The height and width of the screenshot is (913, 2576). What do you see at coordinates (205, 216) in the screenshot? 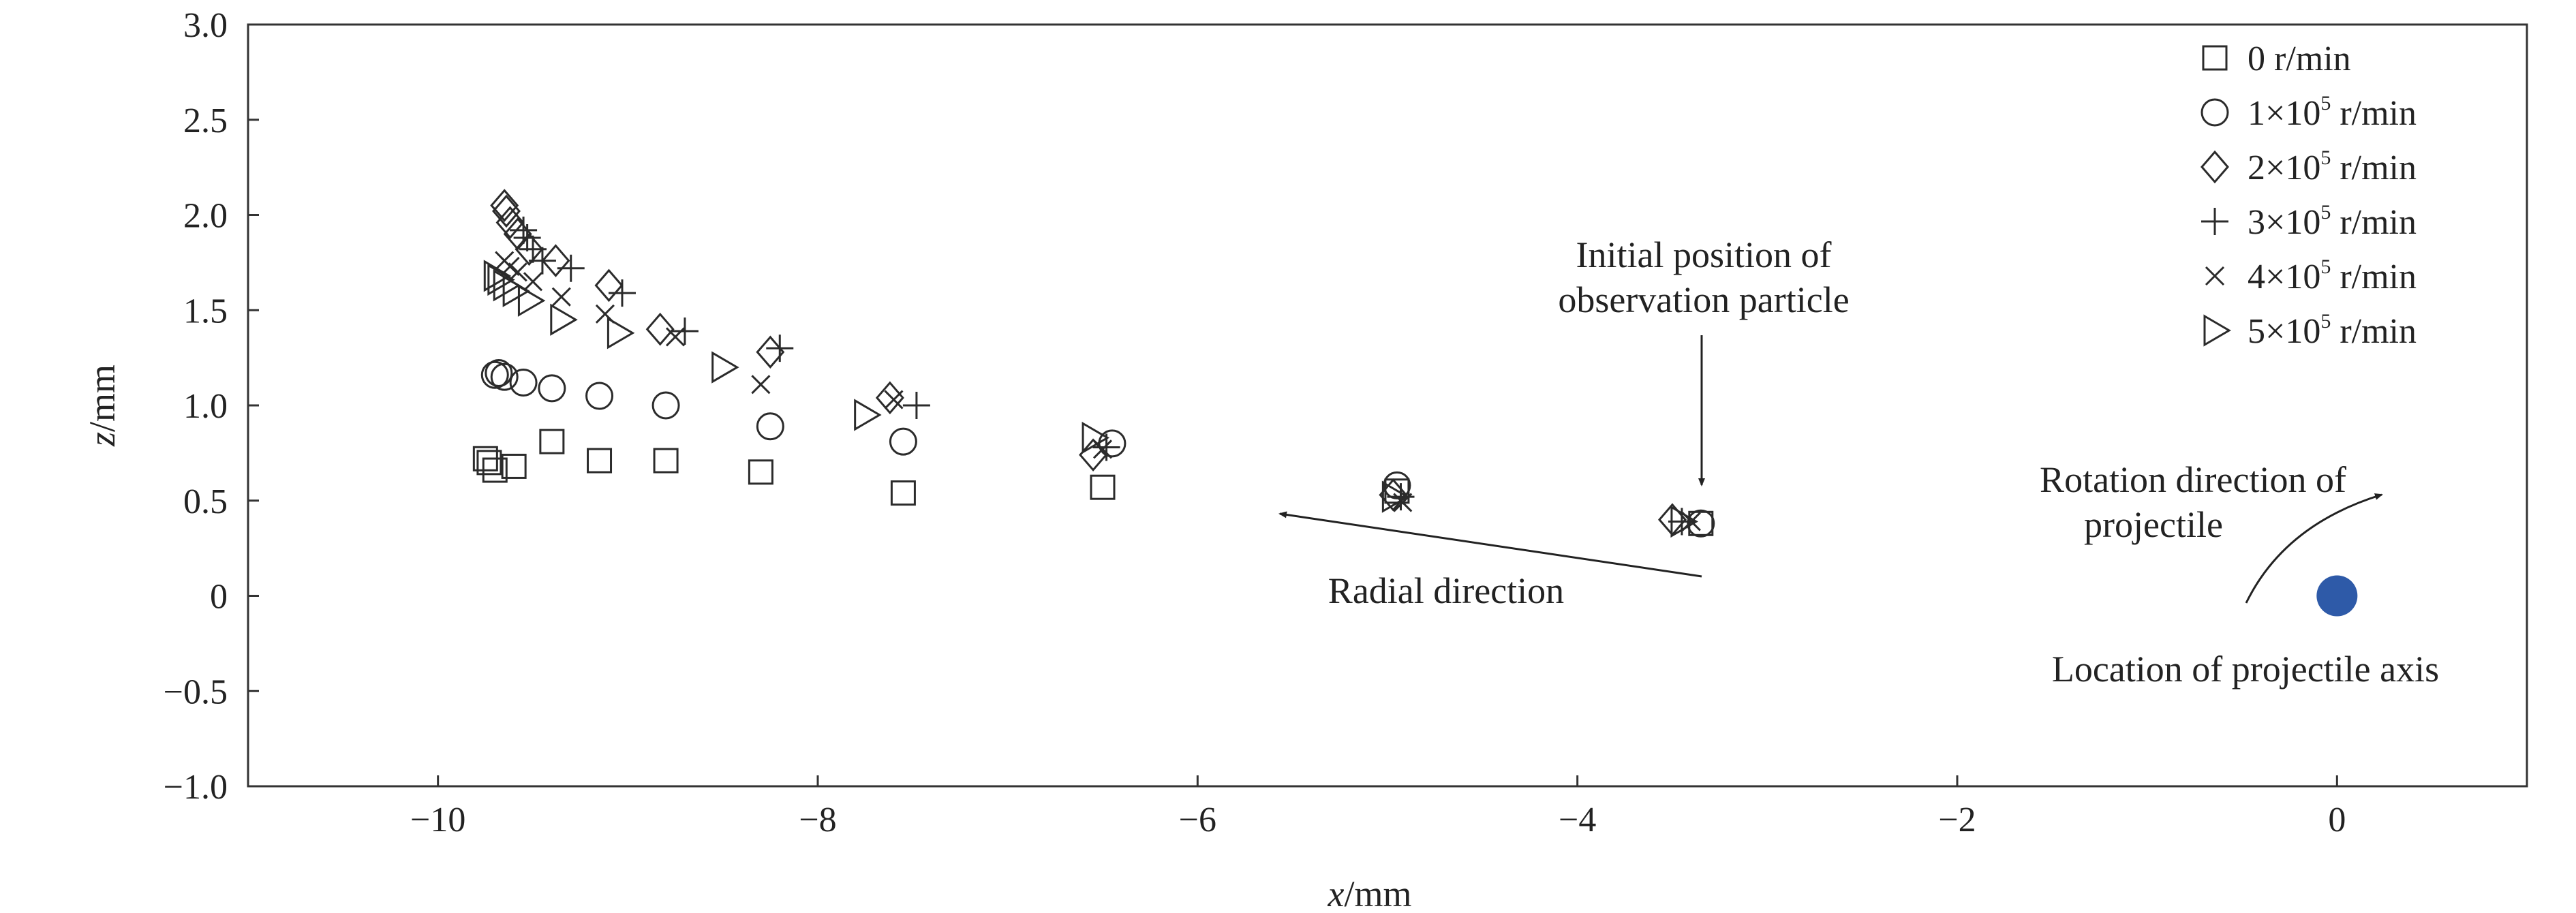
I see `y-tick-label: 2.0` at bounding box center [205, 216].